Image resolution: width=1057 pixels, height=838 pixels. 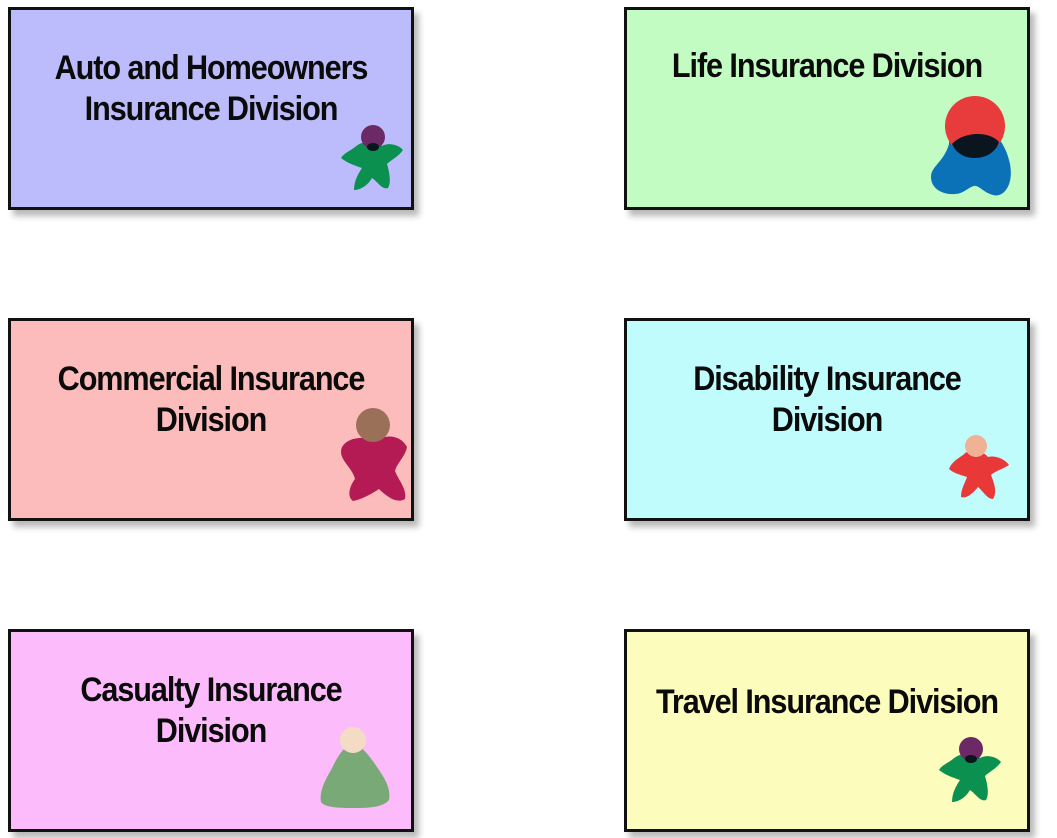 I want to click on division-box-disability: Disability Insurance Division, so click(x=827, y=419).